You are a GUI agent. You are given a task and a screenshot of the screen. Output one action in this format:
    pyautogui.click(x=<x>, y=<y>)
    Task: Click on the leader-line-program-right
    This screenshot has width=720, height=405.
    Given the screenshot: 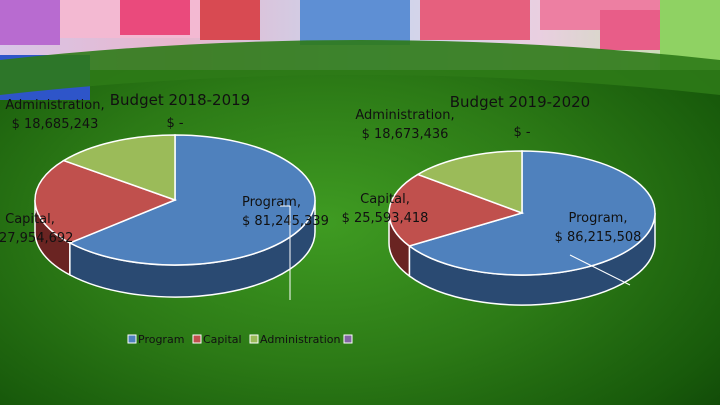 What is the action you would take?
    pyautogui.click(x=600, y=270)
    